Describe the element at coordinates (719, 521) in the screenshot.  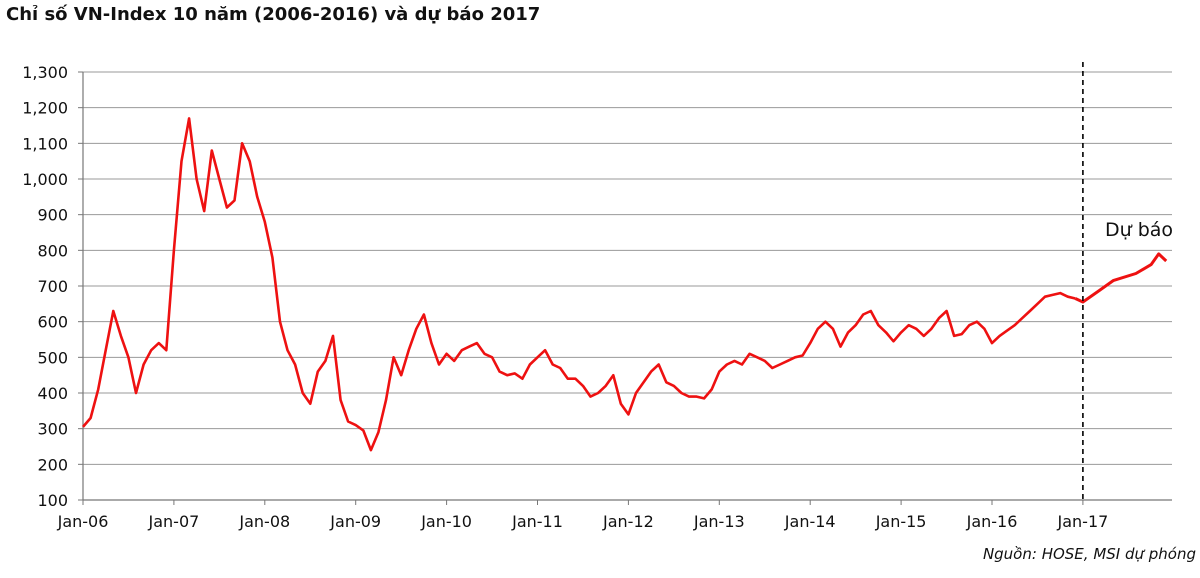
I see `x-tick-label: Jan-13` at that location.